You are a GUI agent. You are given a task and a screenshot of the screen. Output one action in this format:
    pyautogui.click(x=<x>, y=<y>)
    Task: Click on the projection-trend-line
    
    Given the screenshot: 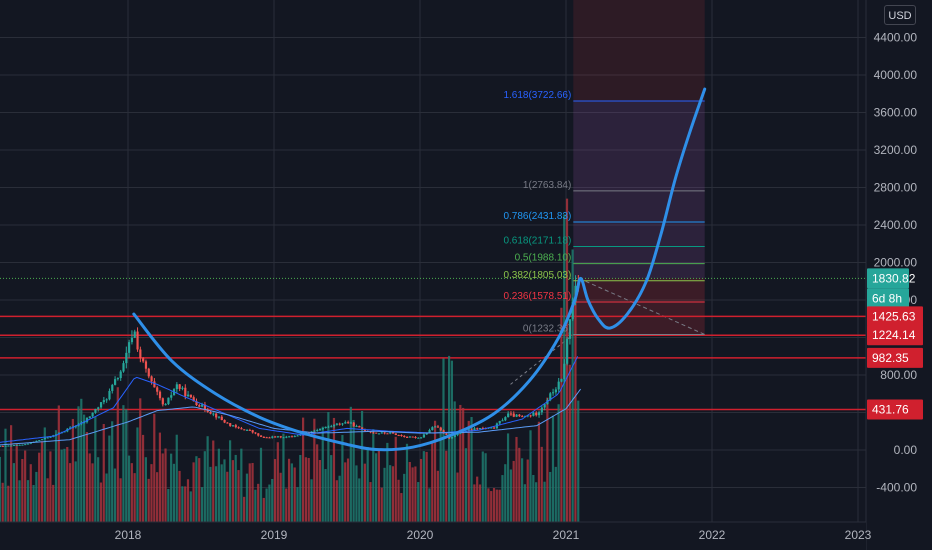 What is the action you would take?
    pyautogui.click(x=642, y=306)
    